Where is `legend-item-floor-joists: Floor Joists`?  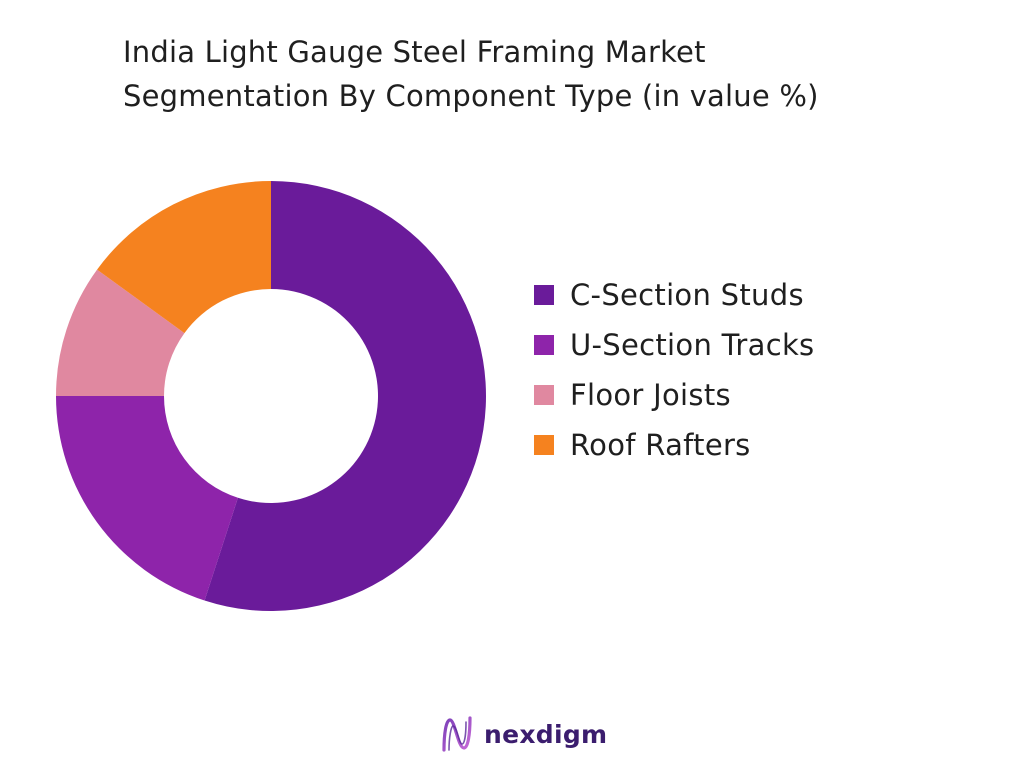 legend-item-floor-joists: Floor Joists is located at coordinates (674, 395).